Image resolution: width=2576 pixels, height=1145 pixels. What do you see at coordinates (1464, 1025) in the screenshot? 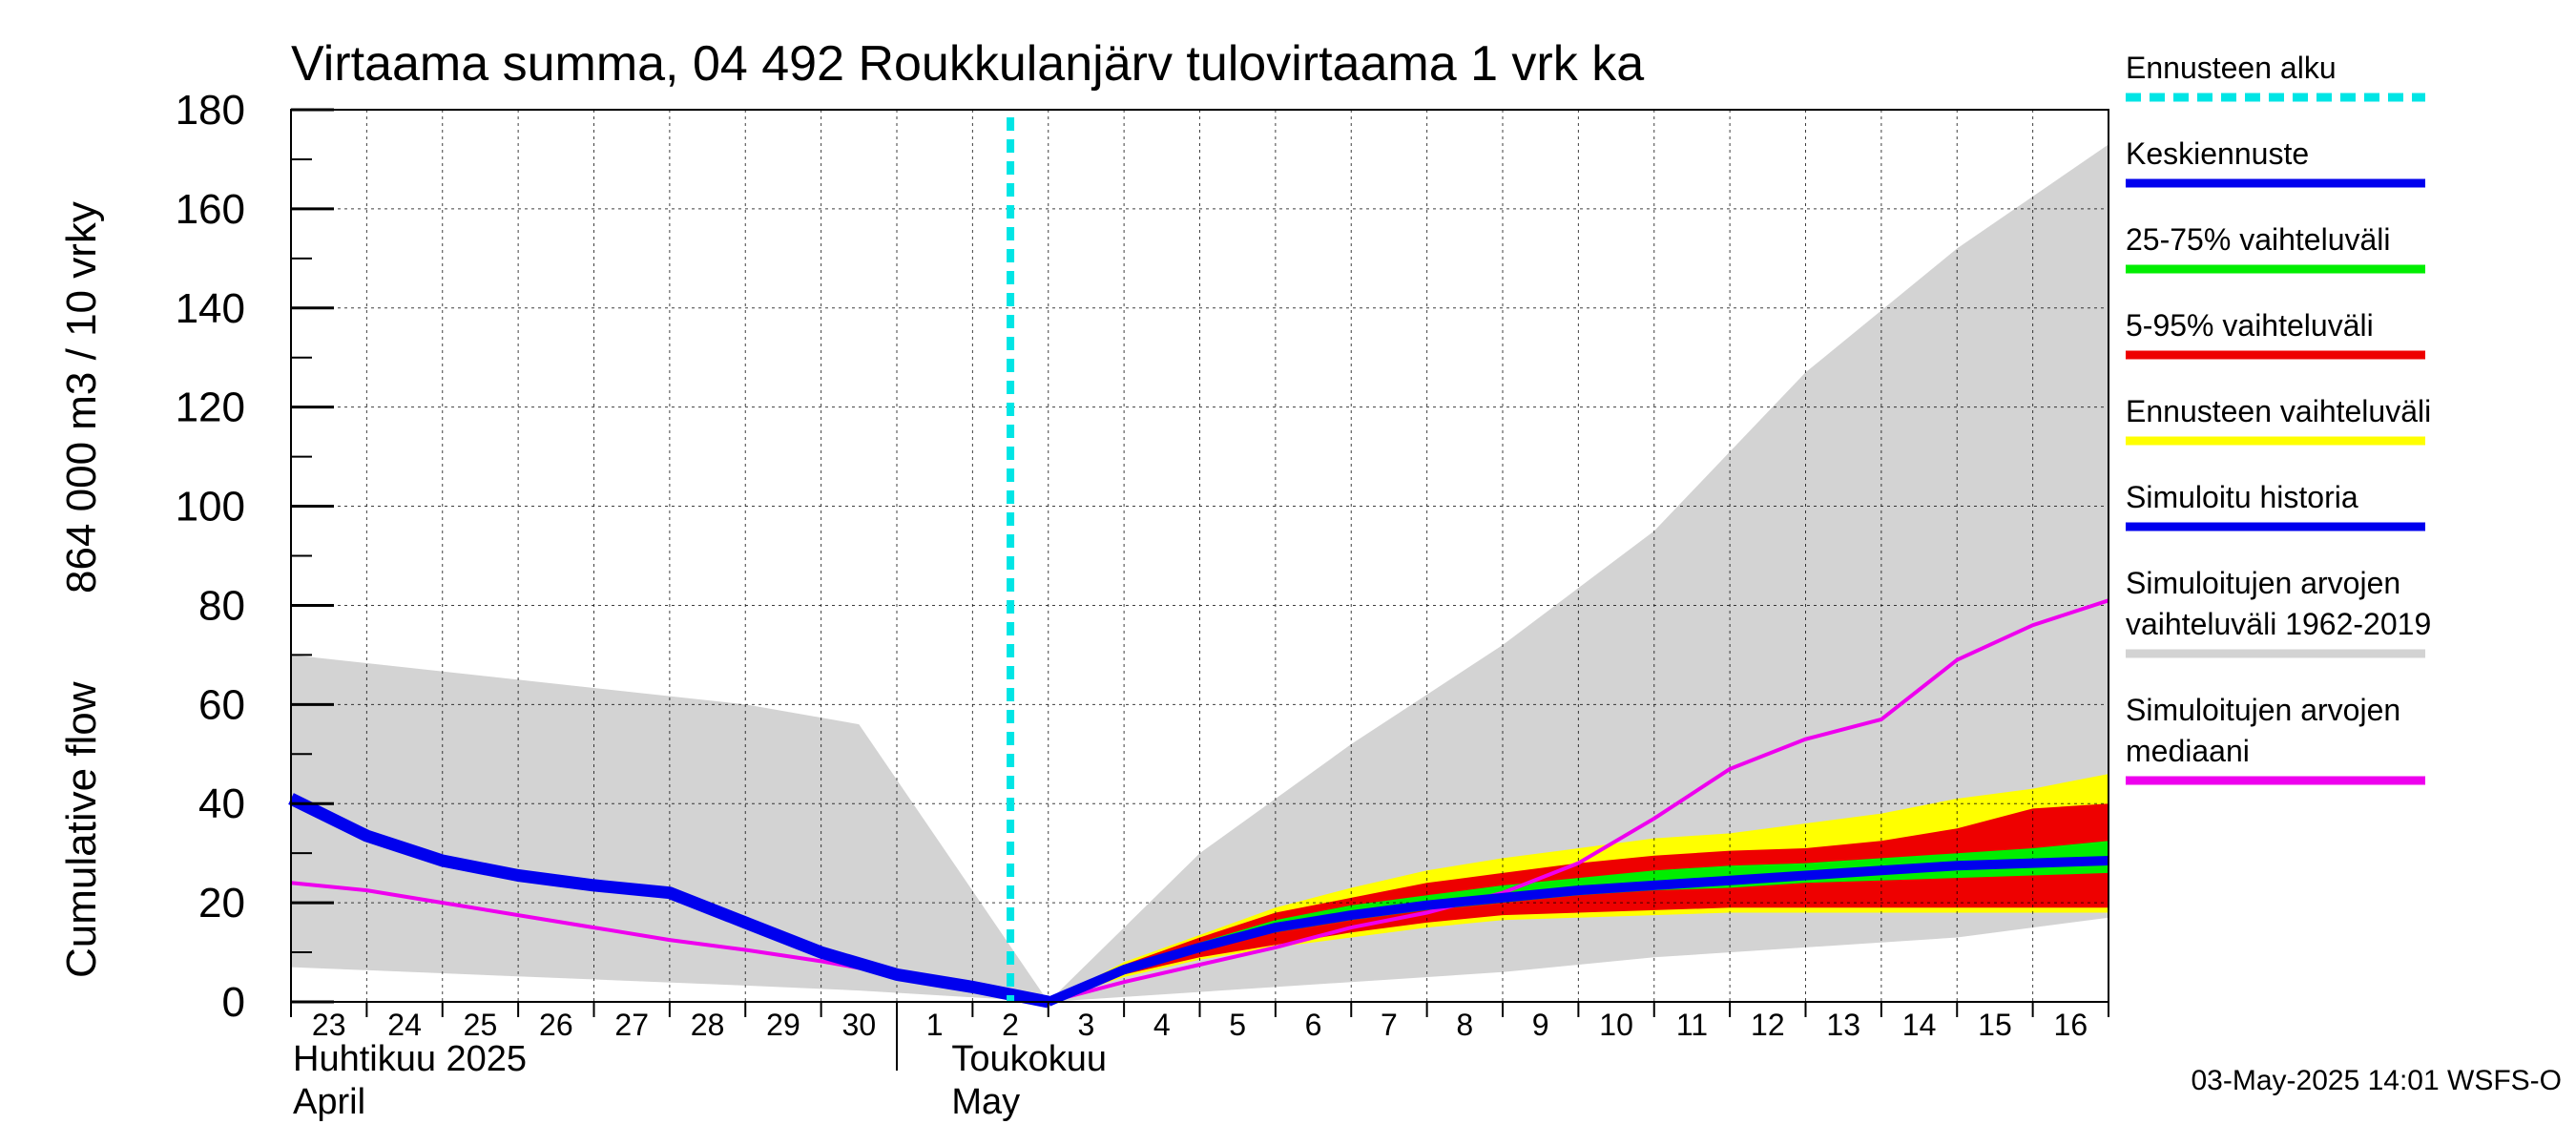
I see `x-tick-label: 8` at bounding box center [1464, 1025].